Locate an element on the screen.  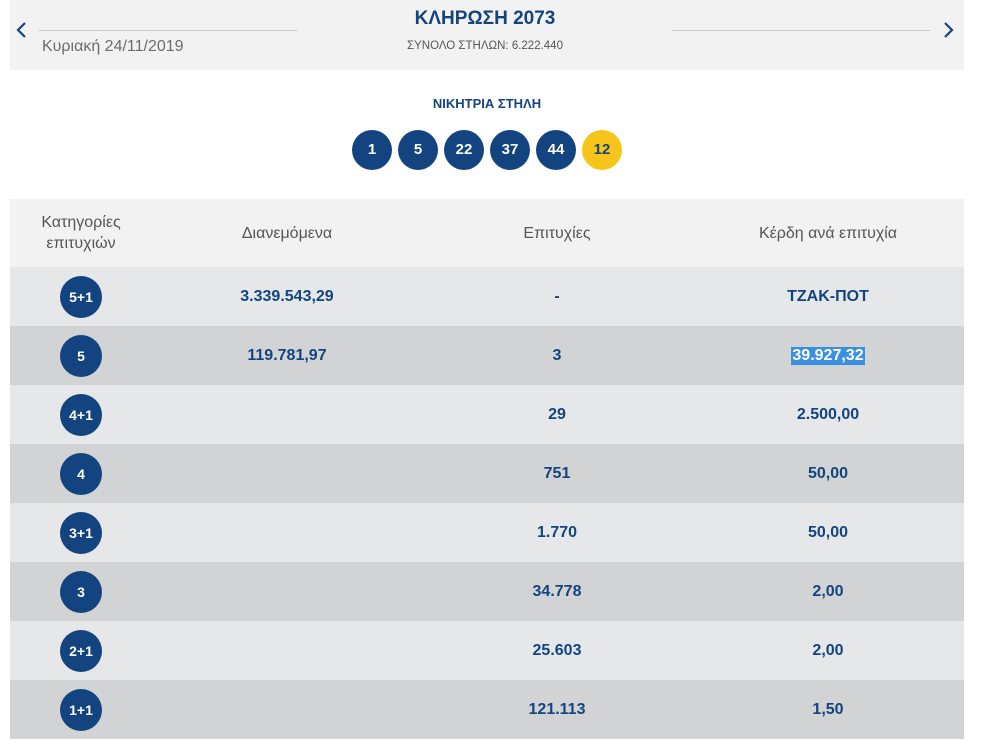
table-row: 4+1 29 2.500,00 is located at coordinates (487, 414).